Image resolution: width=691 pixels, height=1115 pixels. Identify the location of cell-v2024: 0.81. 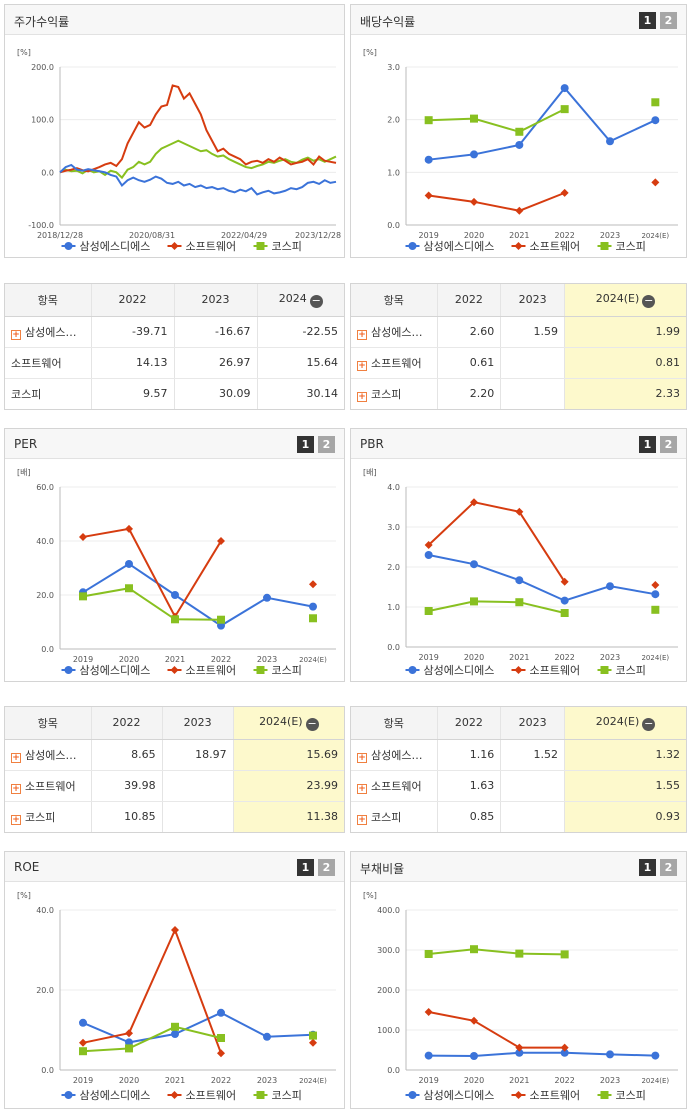
(625, 363).